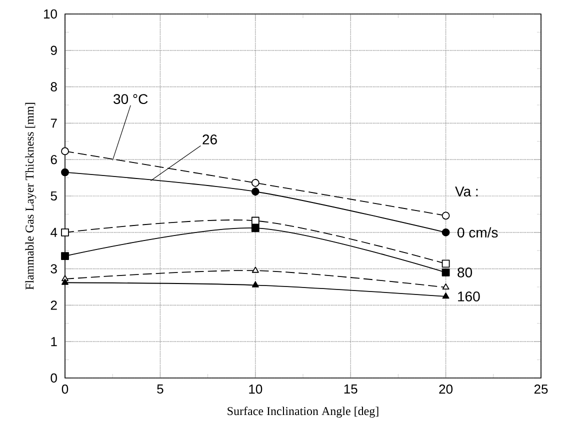 Image resolution: width=562 pixels, height=421 pixels. I want to click on x-tick-label: 15, so click(351, 389).